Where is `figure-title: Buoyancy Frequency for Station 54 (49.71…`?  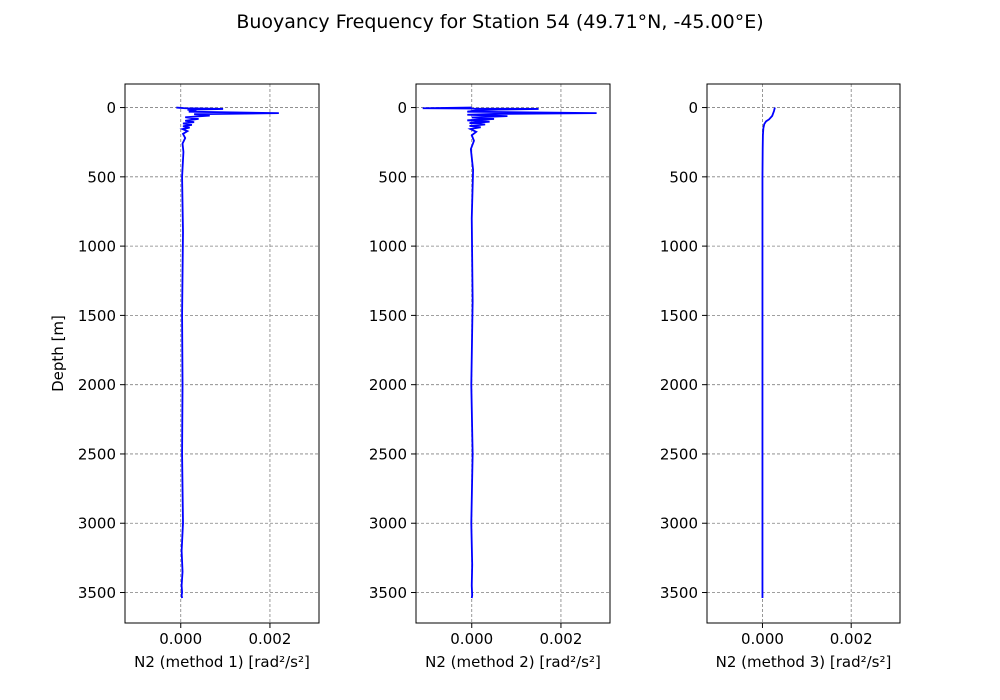
figure-title: Buoyancy Frequency for Station 54 (49.71… is located at coordinates (500, 22).